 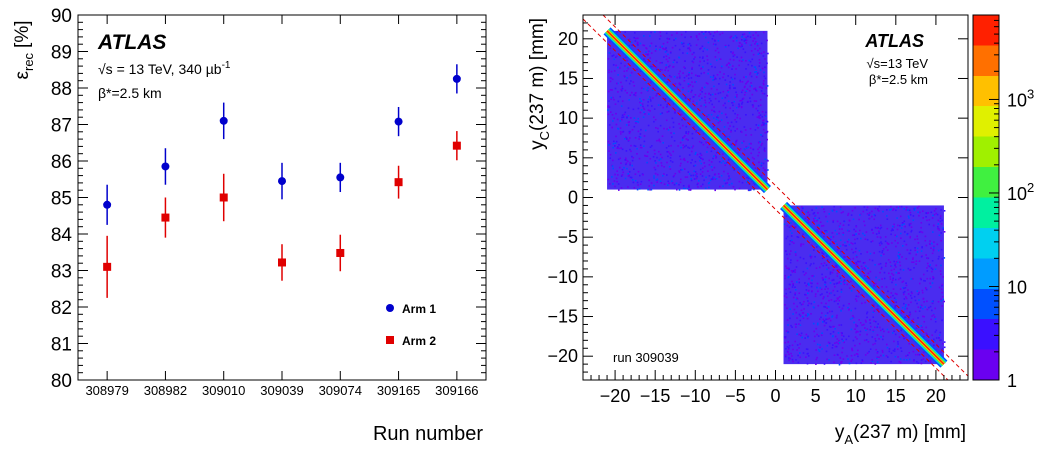 What do you see at coordinates (28, 61) in the screenshot?
I see `y-axis-label-sub: rec` at bounding box center [28, 61].